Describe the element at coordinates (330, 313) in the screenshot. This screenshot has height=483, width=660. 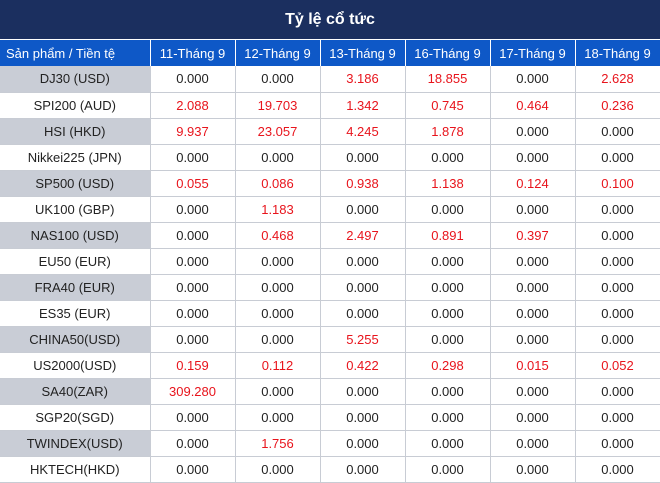
I see `table-row: ES35 (EUR) 0.000 0.000 0.000 0.000 0.000 0.000` at that location.